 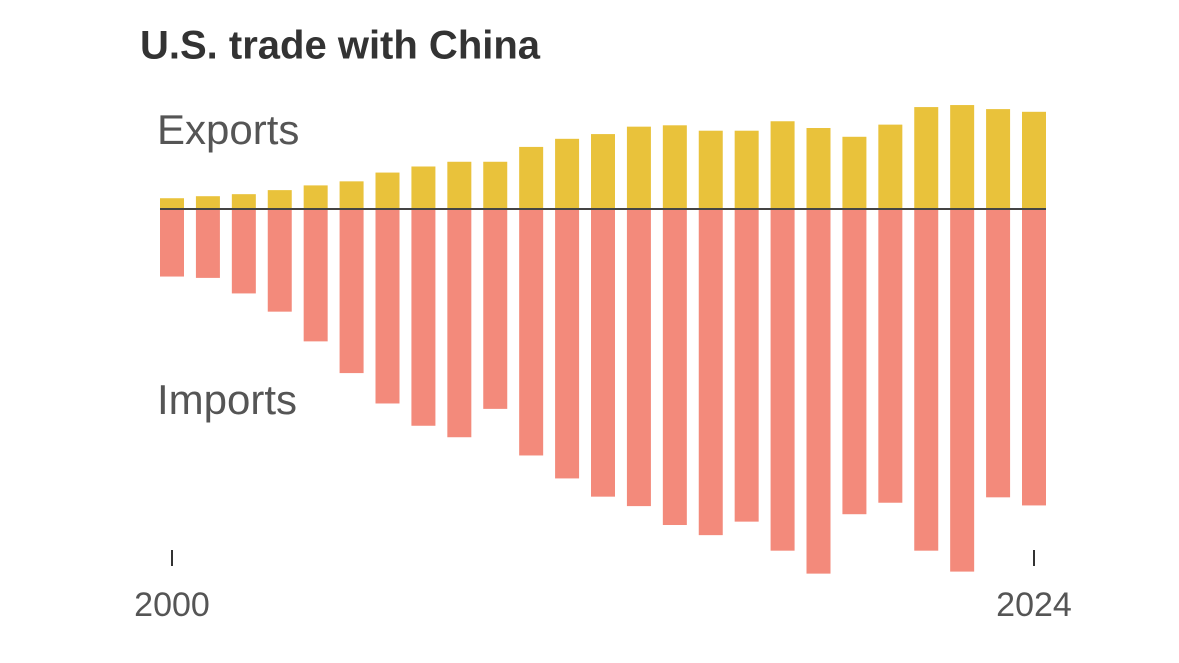 What do you see at coordinates (172, 605) in the screenshot?
I see `x-tick-label: 2000` at bounding box center [172, 605].